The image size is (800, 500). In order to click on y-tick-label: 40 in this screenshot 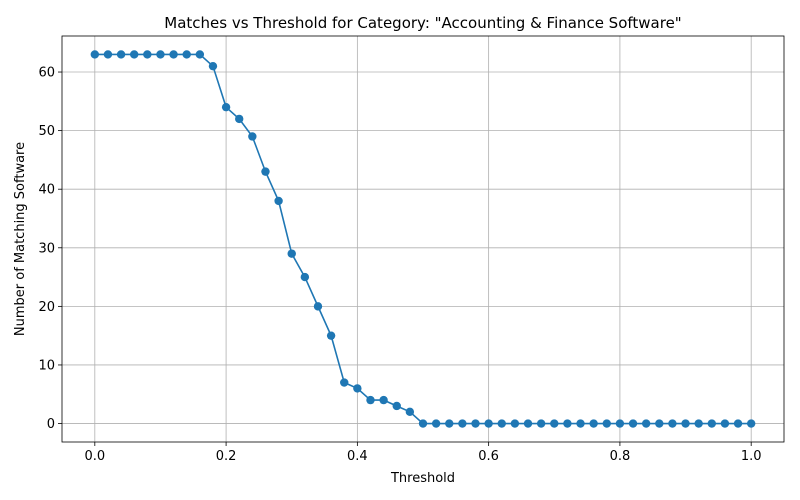, I will do `click(46, 190)`.